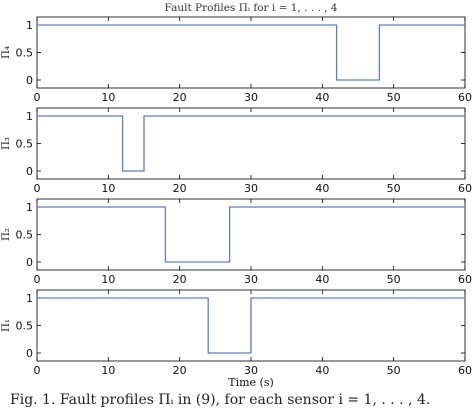 The image size is (474, 418). Describe the element at coordinates (251, 382) in the screenshot. I see `x-axis-label: Time (s)` at that location.